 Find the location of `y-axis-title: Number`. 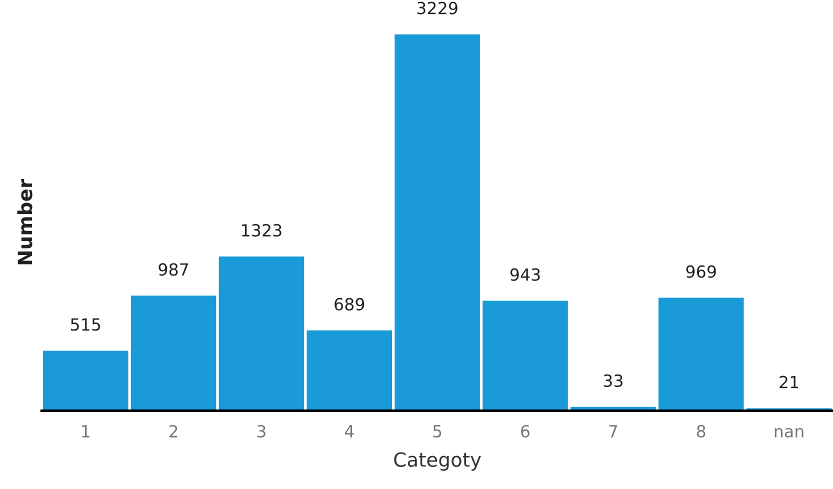

y-axis-title: Number is located at coordinates (24, 221).